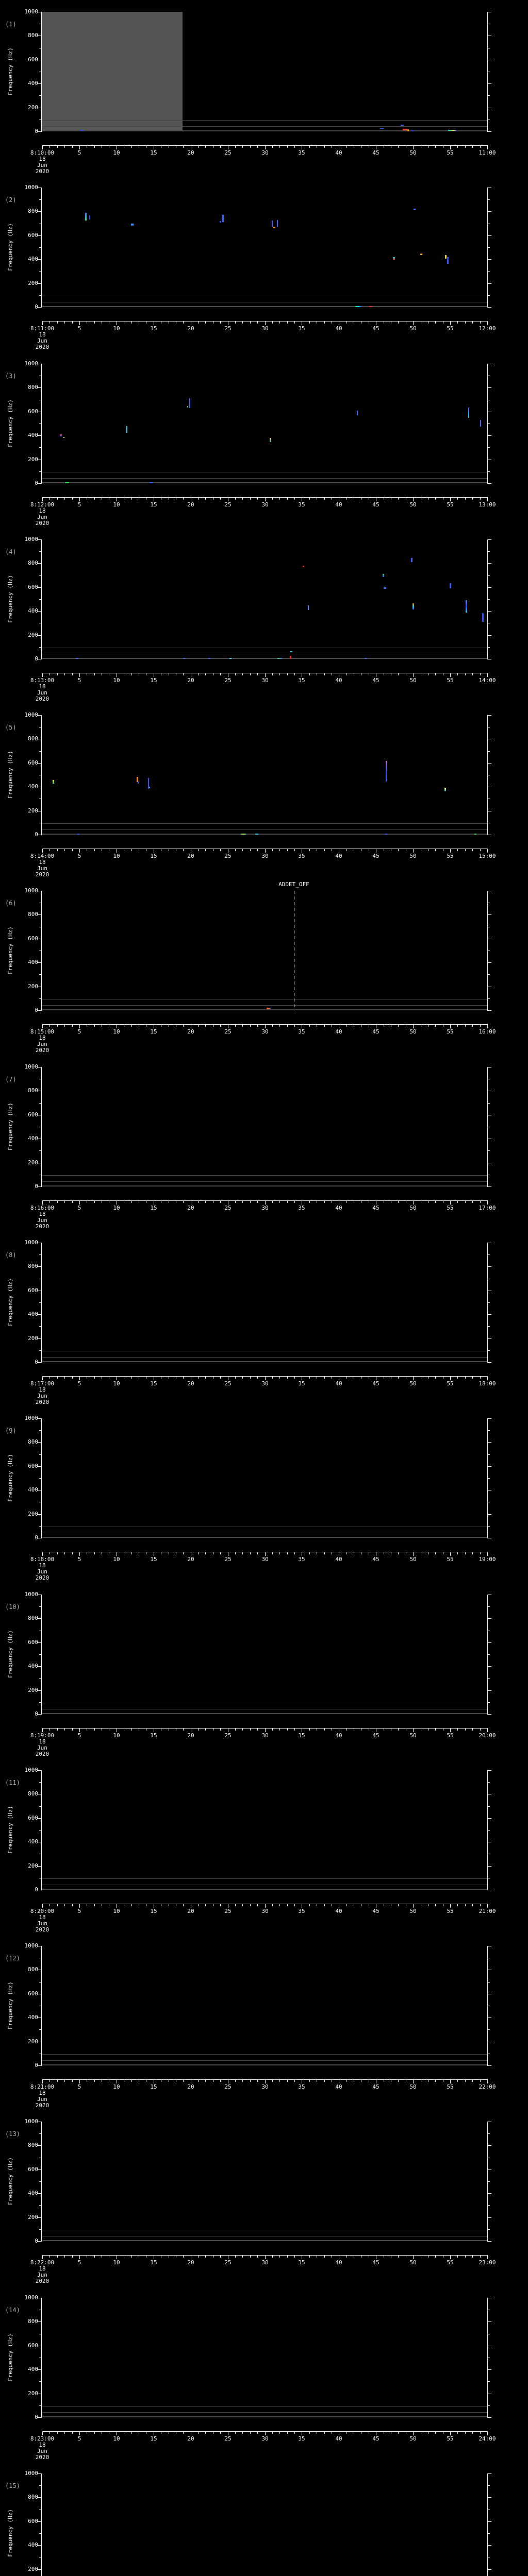 The image size is (528, 2576). What do you see at coordinates (487, 2438) in the screenshot?
I see `x-axis-end-time-label: 24:00` at bounding box center [487, 2438].